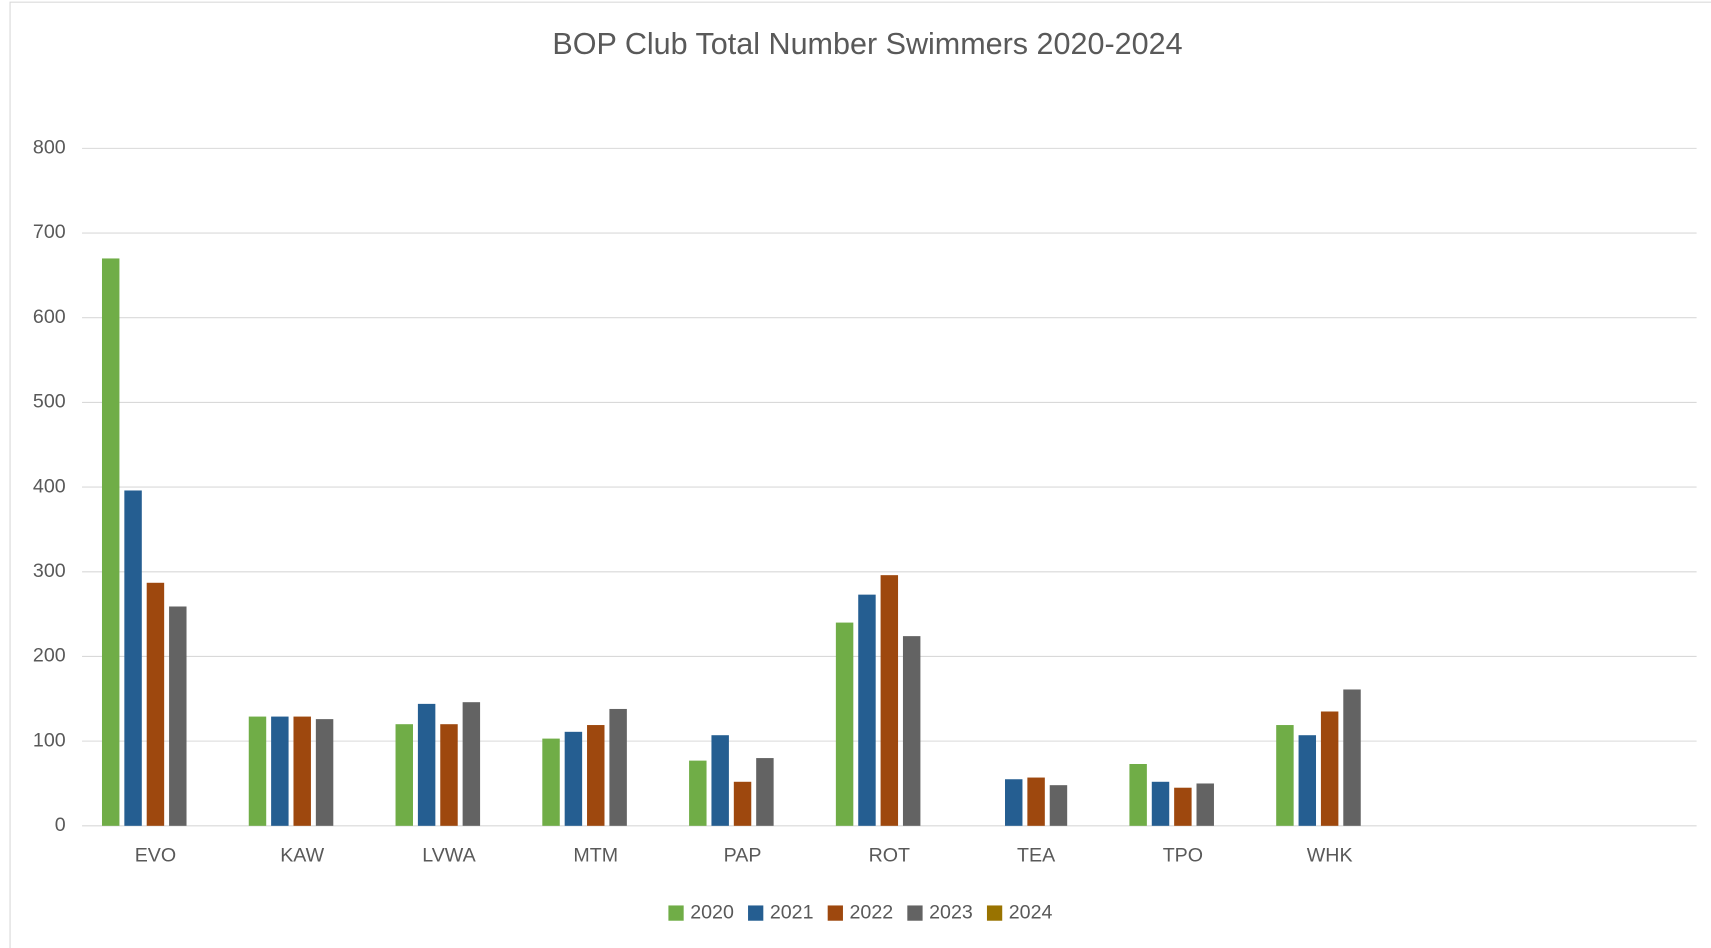 This screenshot has height=948, width=1711. Describe the element at coordinates (302, 856) in the screenshot. I see `x-tick-label: KAW` at that location.